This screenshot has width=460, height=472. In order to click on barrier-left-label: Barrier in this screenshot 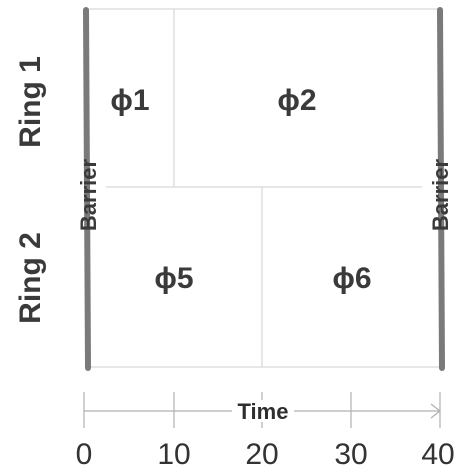, I will do `click(88, 194)`.